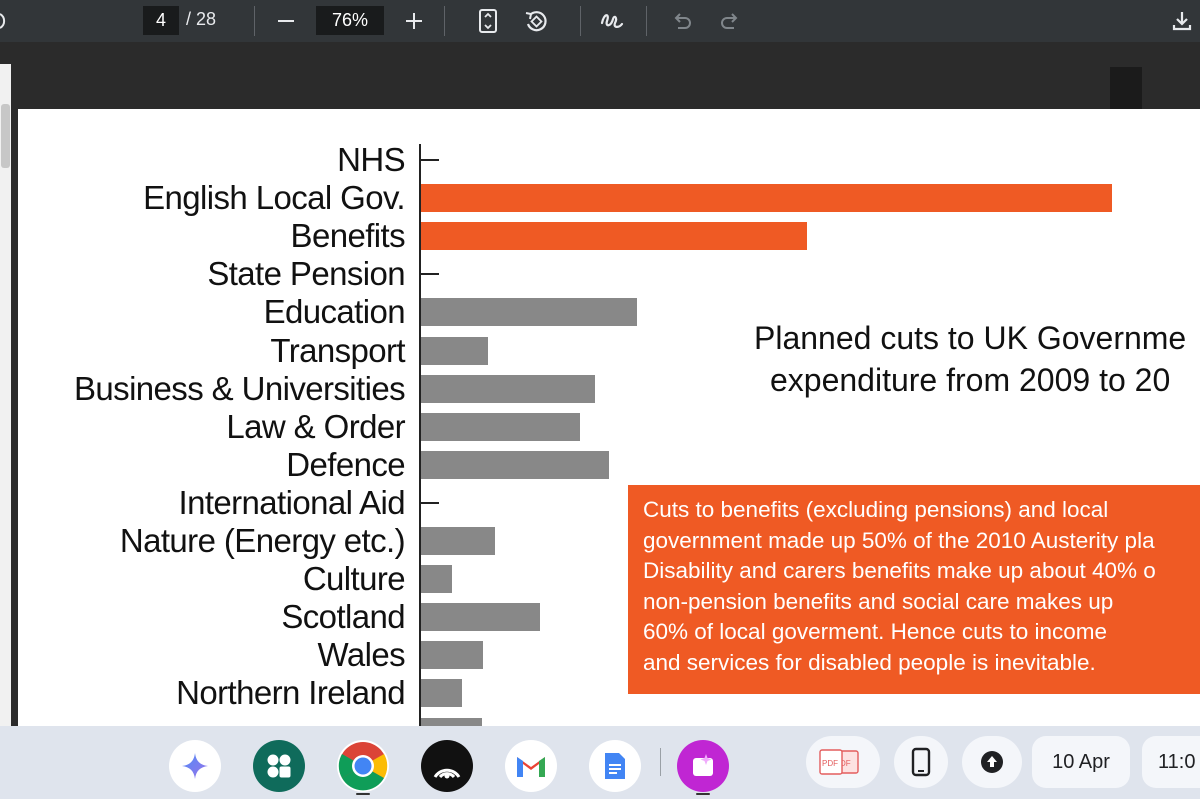 The height and width of the screenshot is (799, 1200). Describe the element at coordinates (315, 426) in the screenshot. I see `category-label: Law & Order` at that location.